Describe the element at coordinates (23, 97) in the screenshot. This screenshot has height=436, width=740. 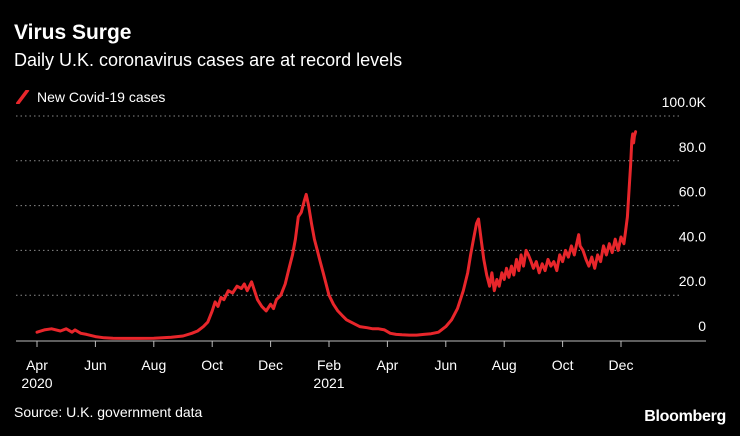
I see `legend-swatch-icon` at that location.